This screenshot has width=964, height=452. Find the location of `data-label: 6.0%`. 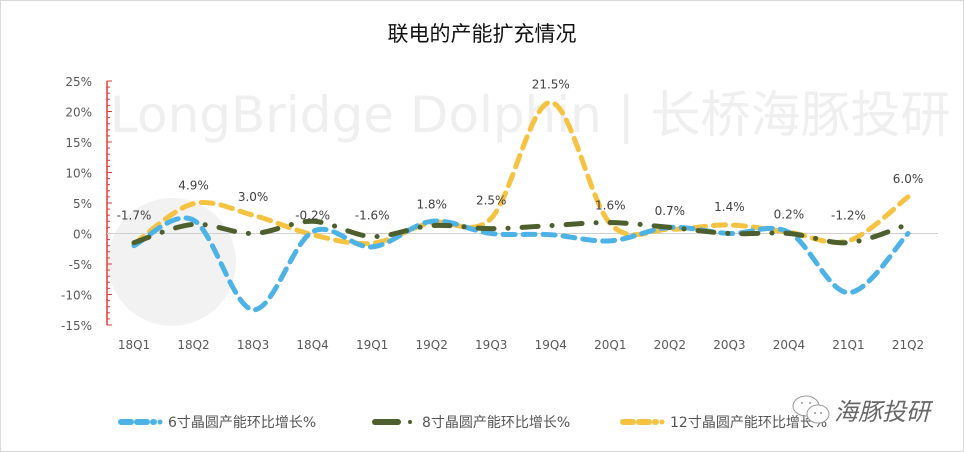

data-label: 6.0% is located at coordinates (908, 179).